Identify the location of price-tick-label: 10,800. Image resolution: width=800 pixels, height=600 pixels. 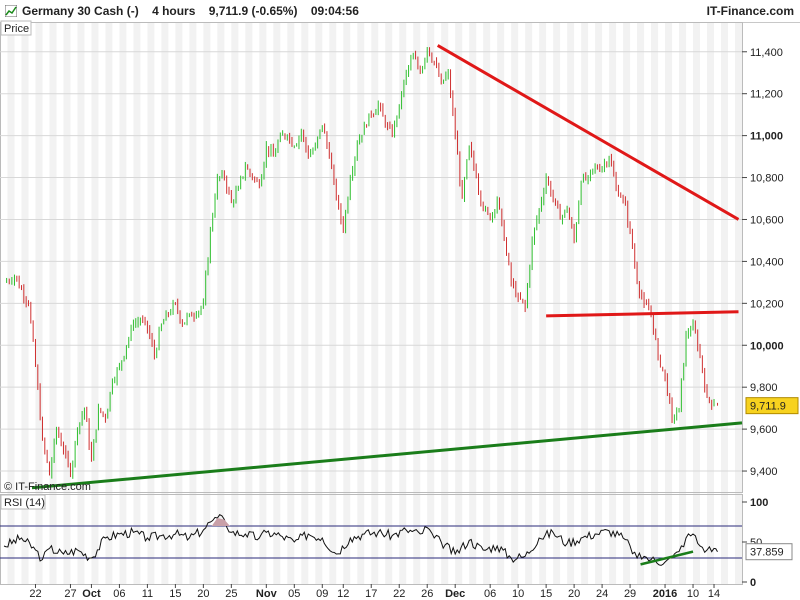
(767, 179).